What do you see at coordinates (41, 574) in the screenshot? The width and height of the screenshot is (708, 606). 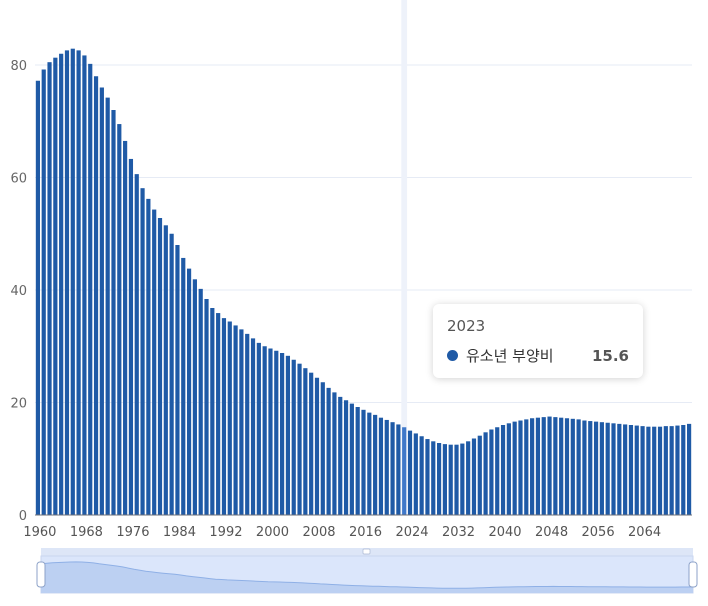 I see `zoom-handle-left` at bounding box center [41, 574].